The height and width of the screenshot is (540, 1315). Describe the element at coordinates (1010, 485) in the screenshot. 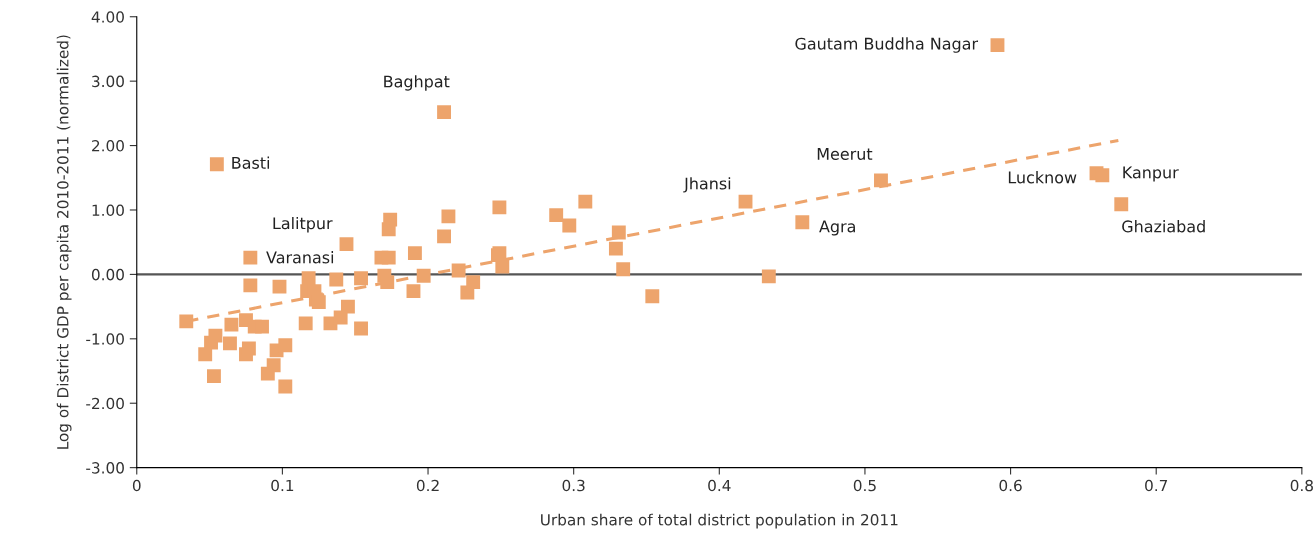

I see `x-tick-label: 0.6` at that location.